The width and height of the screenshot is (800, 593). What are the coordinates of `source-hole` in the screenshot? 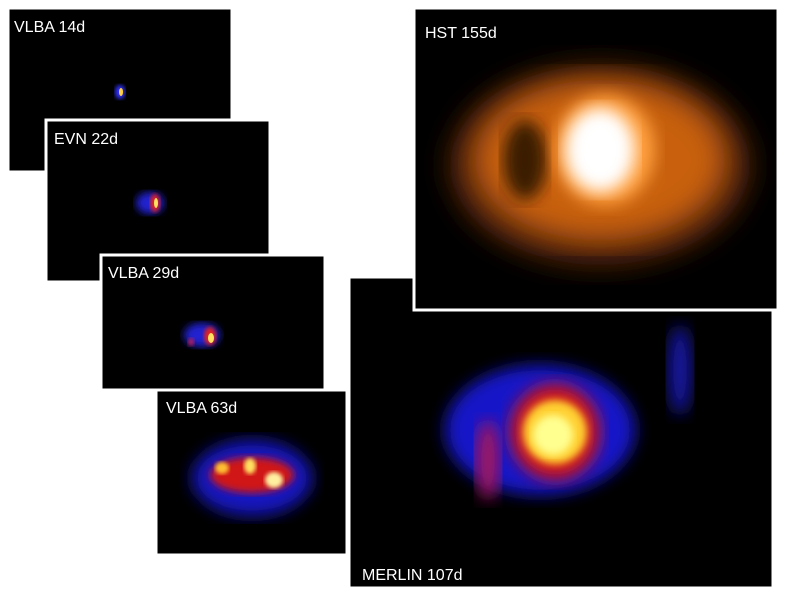 It's located at (525, 160).